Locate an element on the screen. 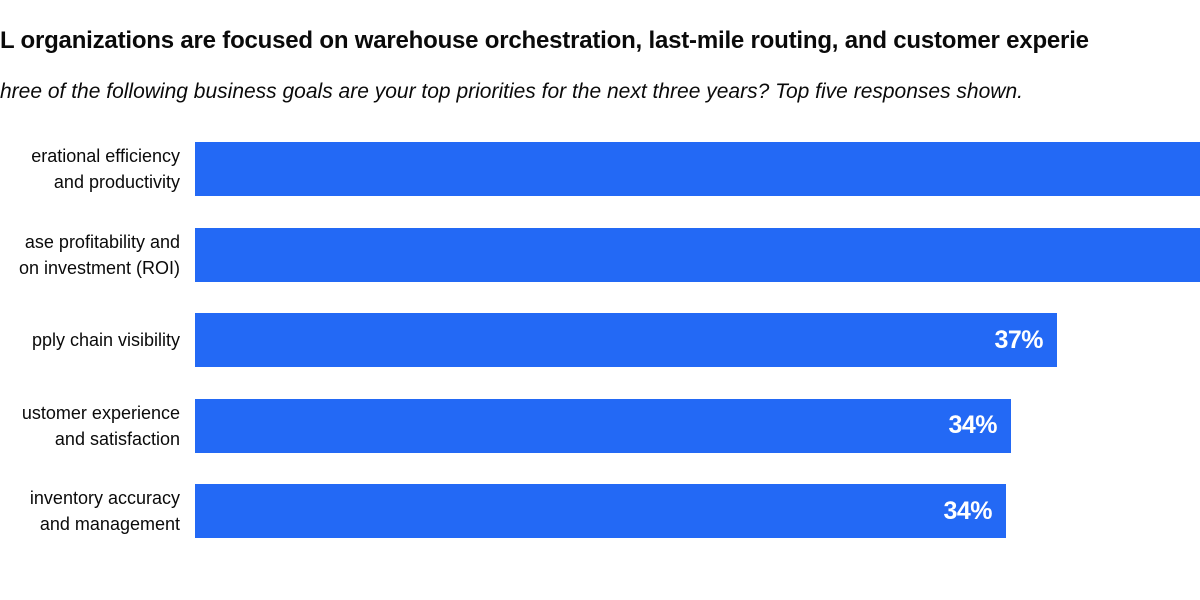  category-label-line1: ase profitability and is located at coordinates (102, 241).